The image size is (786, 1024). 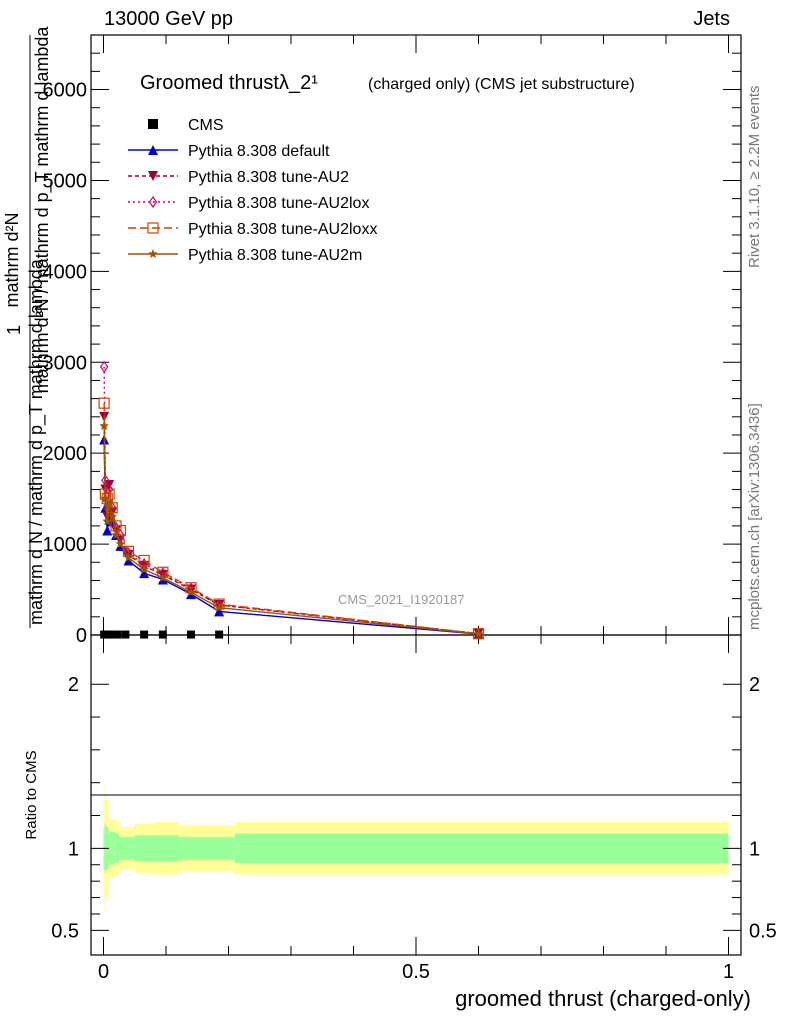 What do you see at coordinates (401, 599) in the screenshot?
I see `watermark: CMS_2021_I1920187` at bounding box center [401, 599].